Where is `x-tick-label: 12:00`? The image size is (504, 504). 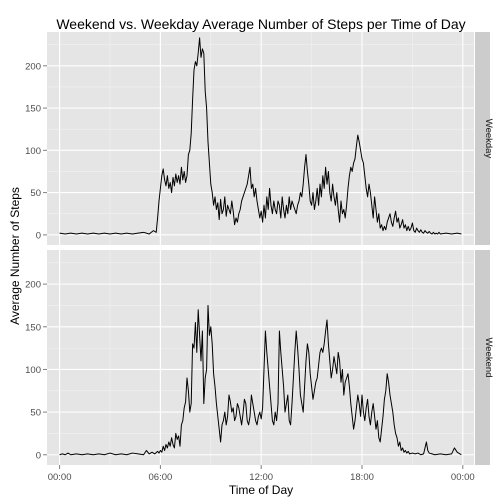
x-tick-label: 12:00 is located at coordinates (261, 477).